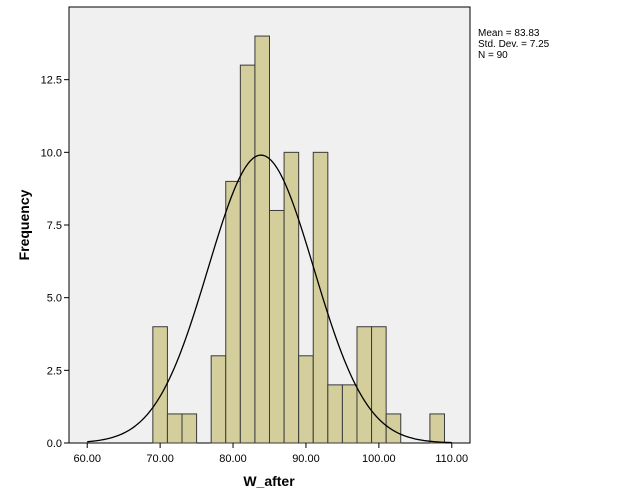  I want to click on y-axis: 0.0 2.5 5.0 7.5 10.0 12.5, so click(55, 262).